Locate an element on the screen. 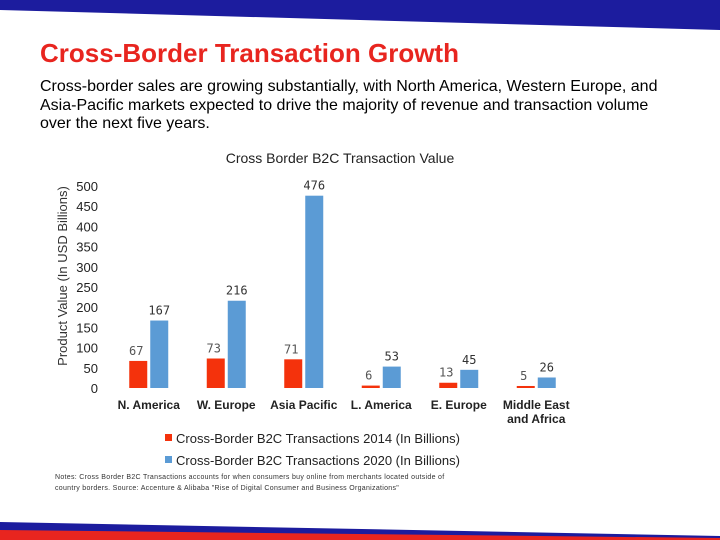  slide-title: Cross-Border Transaction Growth is located at coordinates (249, 53).